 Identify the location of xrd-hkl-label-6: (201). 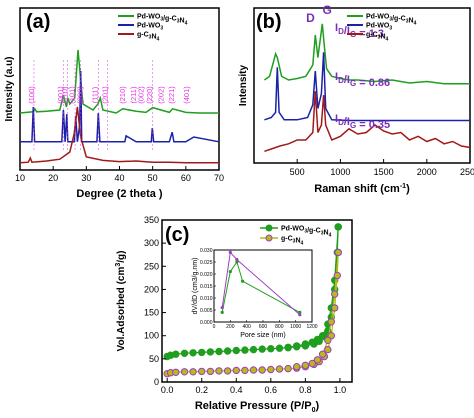
(105, 95).